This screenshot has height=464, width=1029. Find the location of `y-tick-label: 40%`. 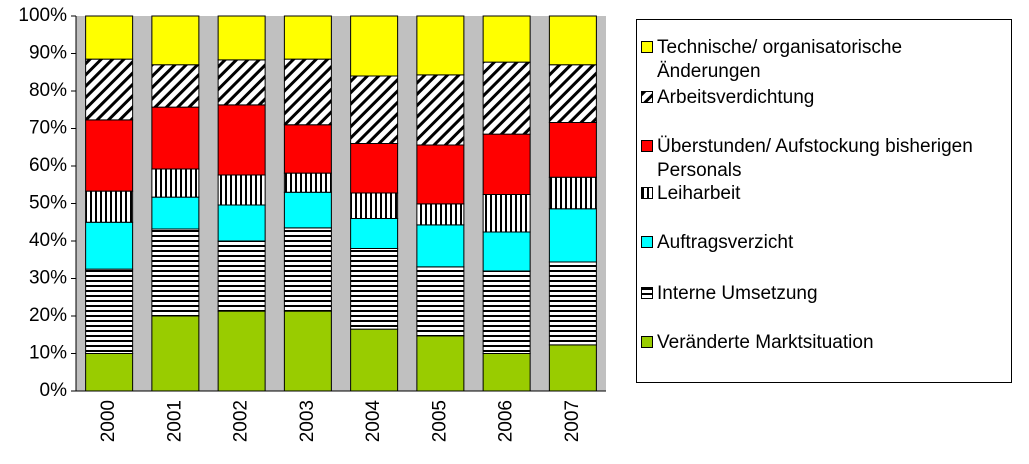

y-tick-label: 40% is located at coordinates (48, 240).